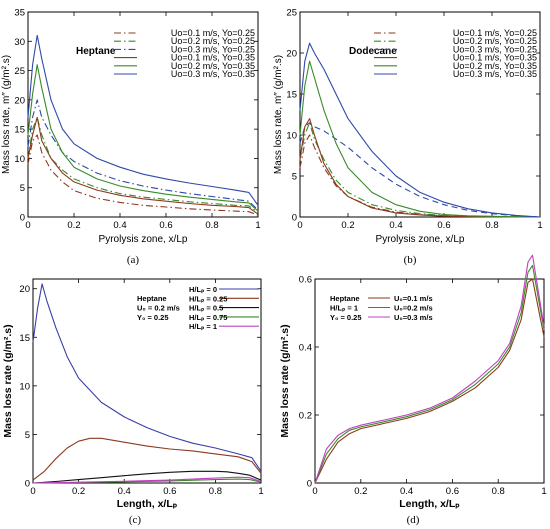 Image resolution: width=550 pixels, height=529 pixels. What do you see at coordinates (305, 416) in the screenshot?
I see `y-tick-label: 0.2` at bounding box center [305, 416].